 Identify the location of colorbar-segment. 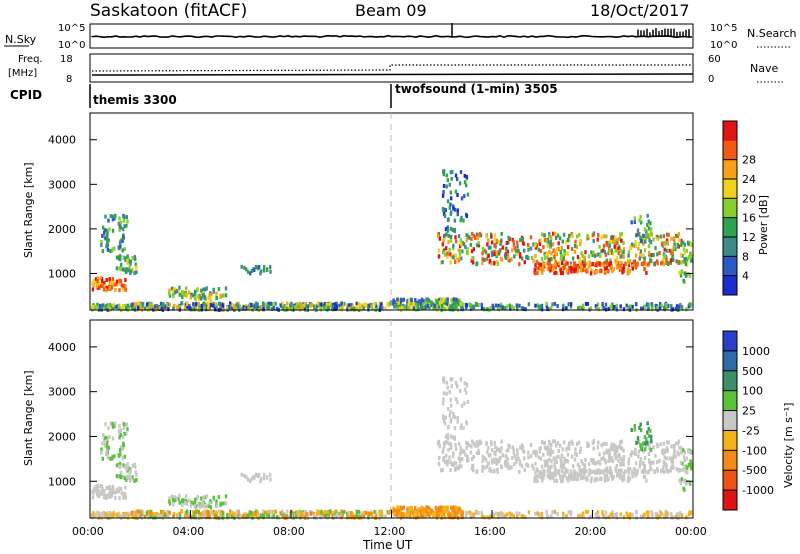
(730, 381).